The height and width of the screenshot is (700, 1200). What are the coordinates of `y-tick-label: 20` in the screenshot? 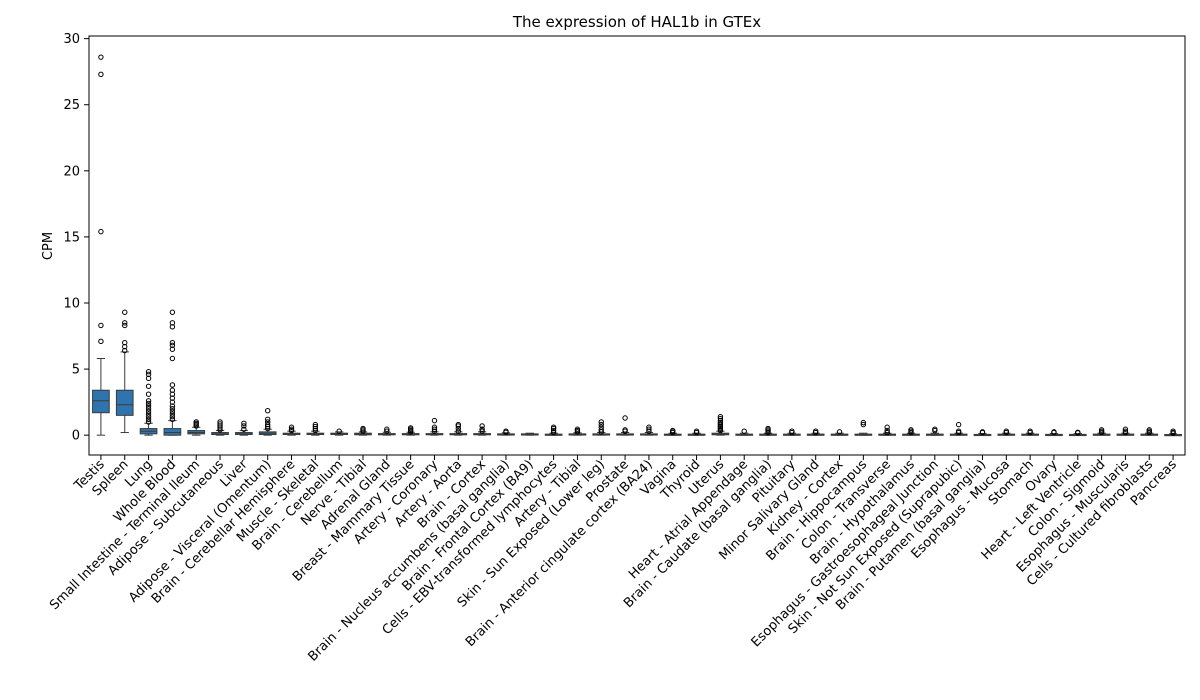 It's located at (71, 171).